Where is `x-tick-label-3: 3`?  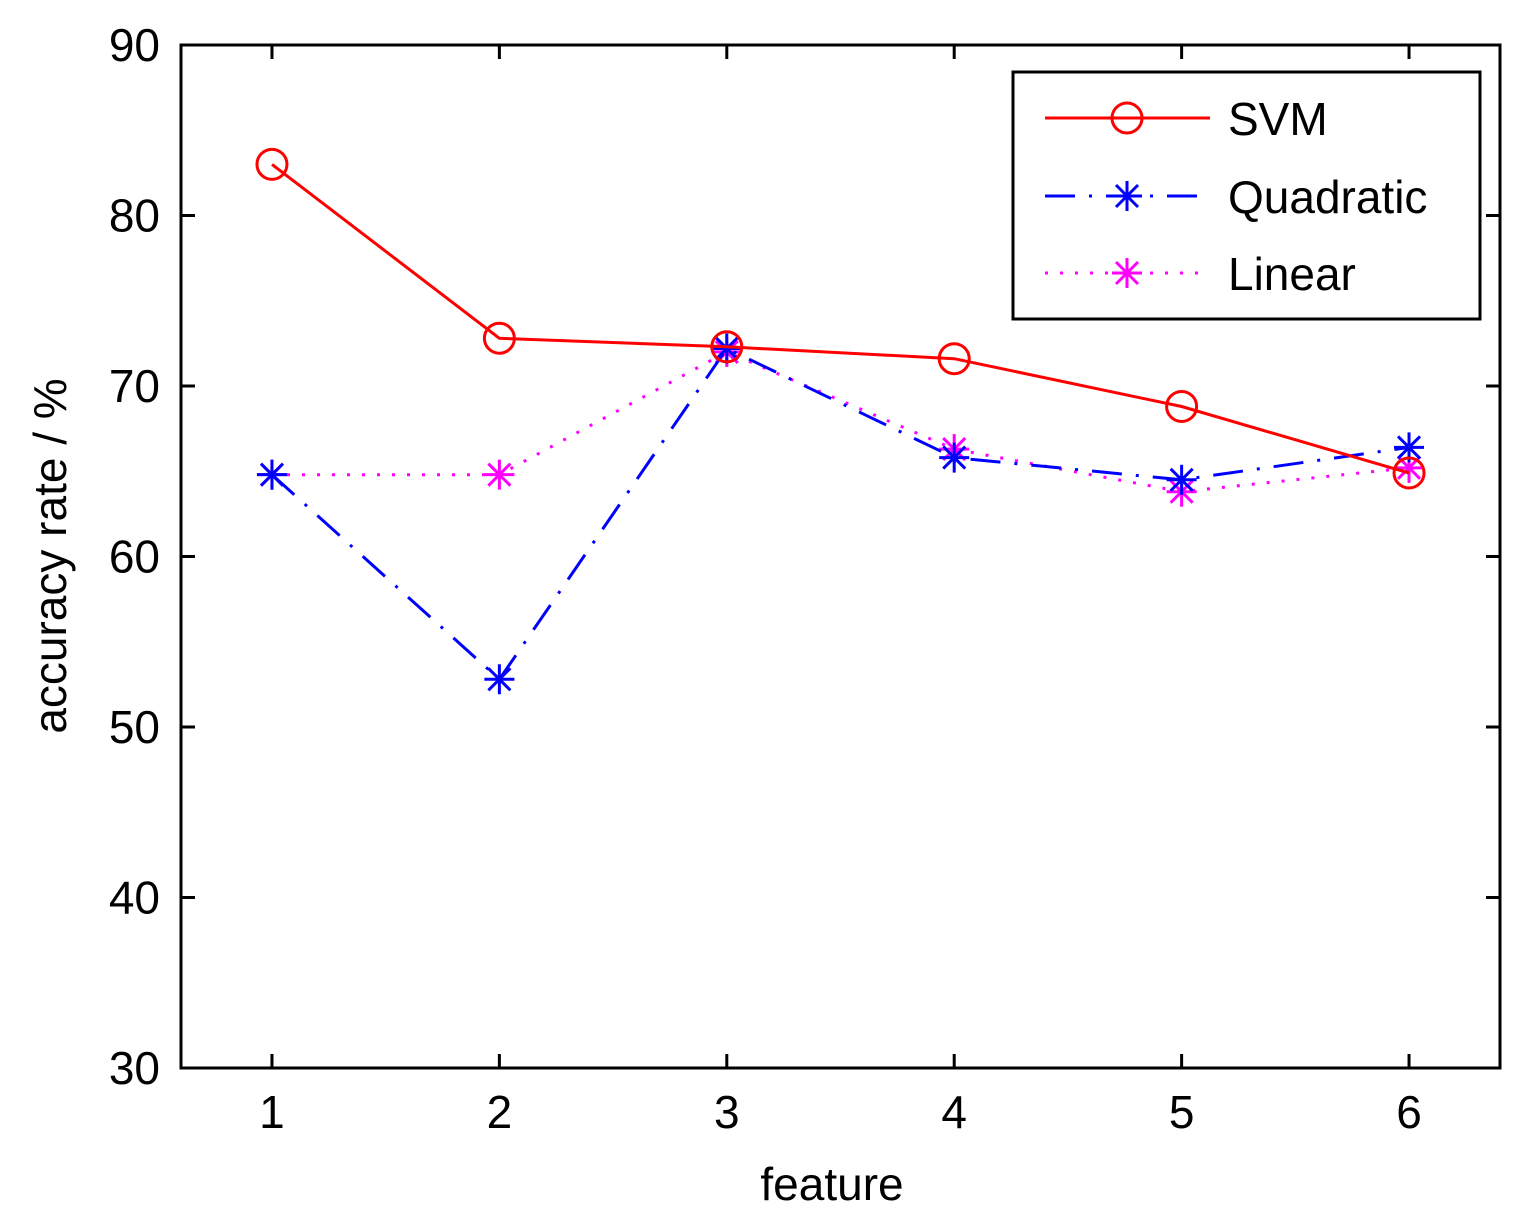
x-tick-label-3: 3 is located at coordinates (727, 1112).